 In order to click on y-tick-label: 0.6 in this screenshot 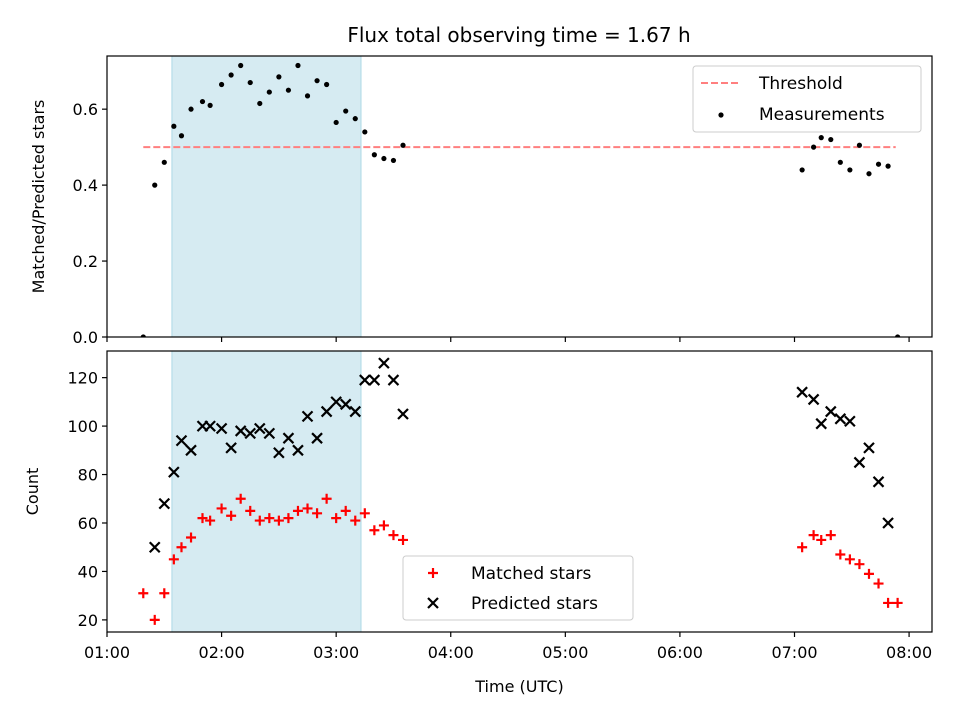, I will do `click(85, 109)`.